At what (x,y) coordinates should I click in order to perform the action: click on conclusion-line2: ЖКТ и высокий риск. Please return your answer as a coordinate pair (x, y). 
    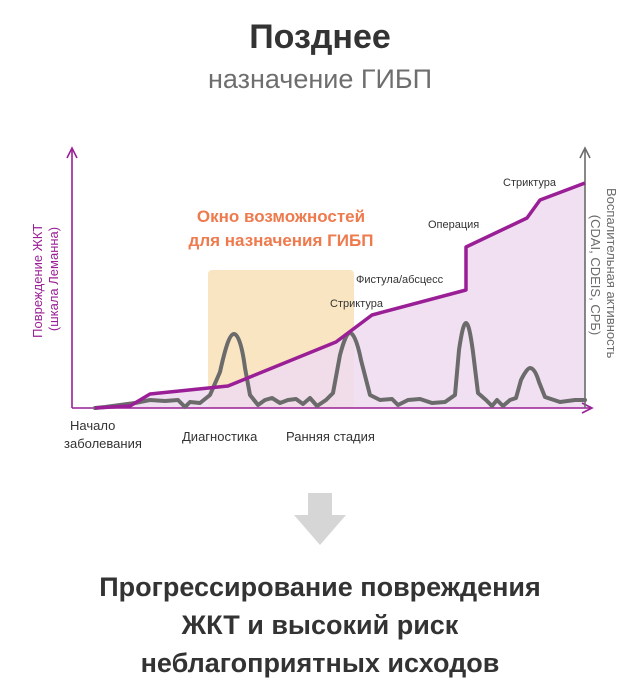
    Looking at the image, I should click on (320, 625).